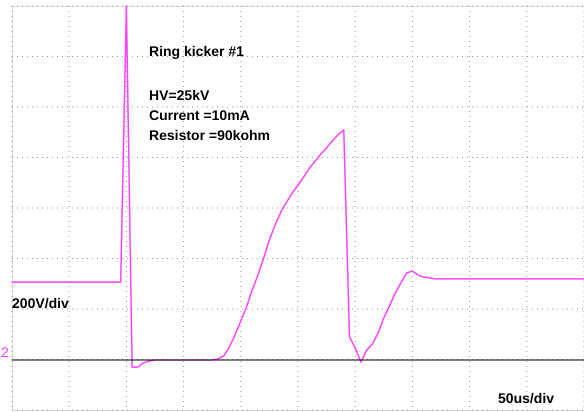 The height and width of the screenshot is (412, 584). What do you see at coordinates (209, 135) in the screenshot?
I see `annotation: Resistor =90kohm` at bounding box center [209, 135].